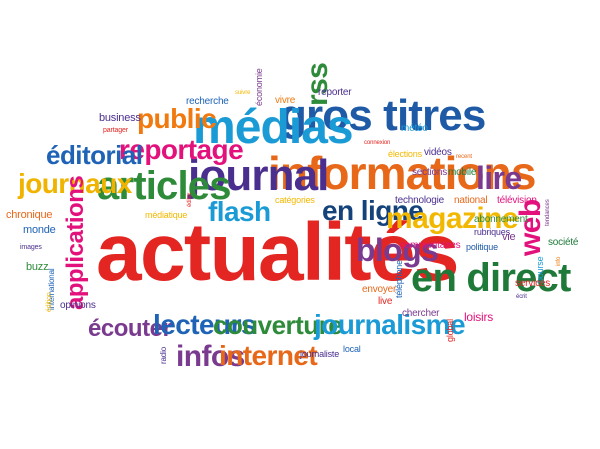 The height and width of the screenshot is (449, 600). I want to click on word-chercher: chercher, so click(421, 313).